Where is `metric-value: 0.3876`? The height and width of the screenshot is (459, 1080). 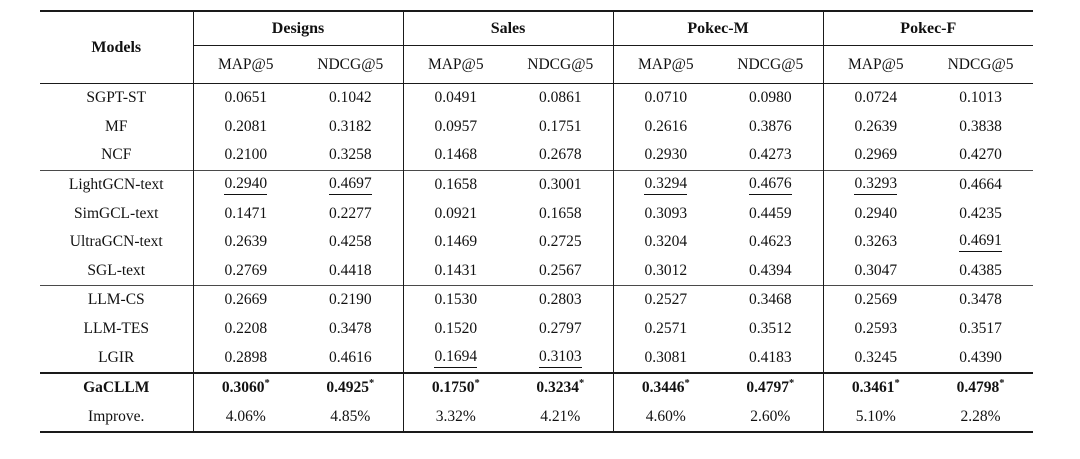
metric-value: 0.3876 is located at coordinates (770, 126).